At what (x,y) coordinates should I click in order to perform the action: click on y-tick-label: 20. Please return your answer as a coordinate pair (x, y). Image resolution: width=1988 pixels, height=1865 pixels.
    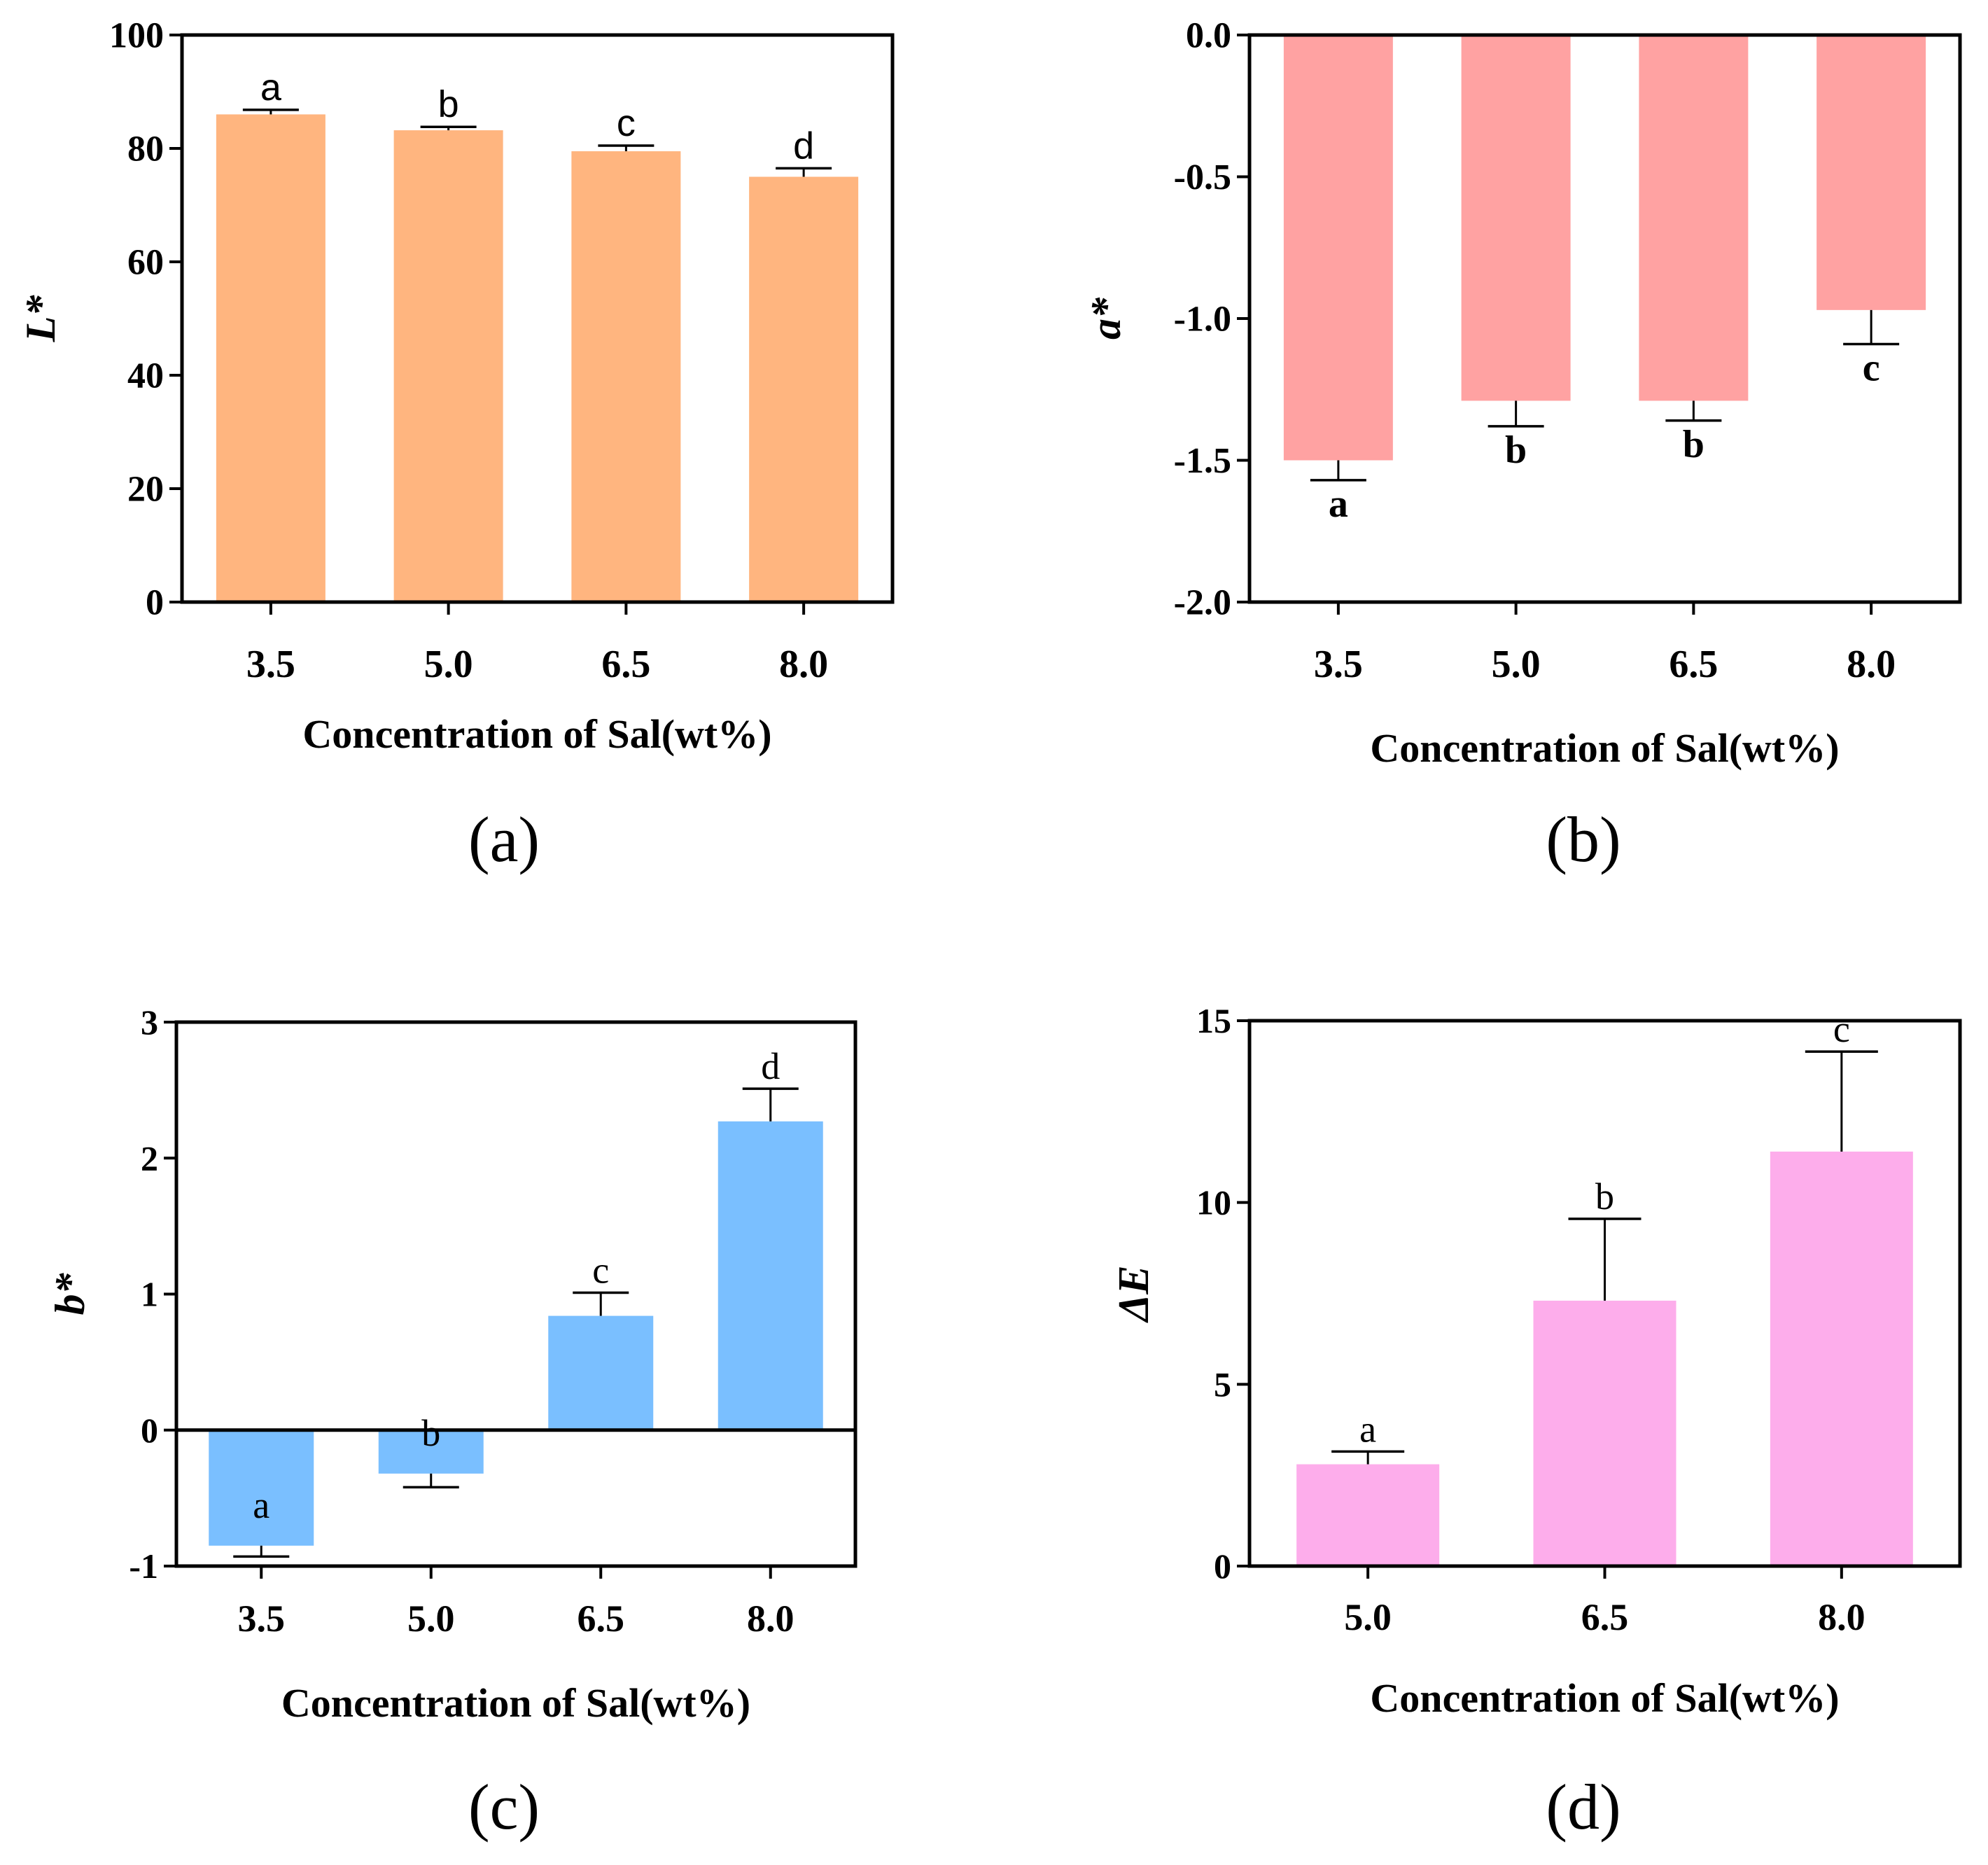
    Looking at the image, I should click on (145, 490).